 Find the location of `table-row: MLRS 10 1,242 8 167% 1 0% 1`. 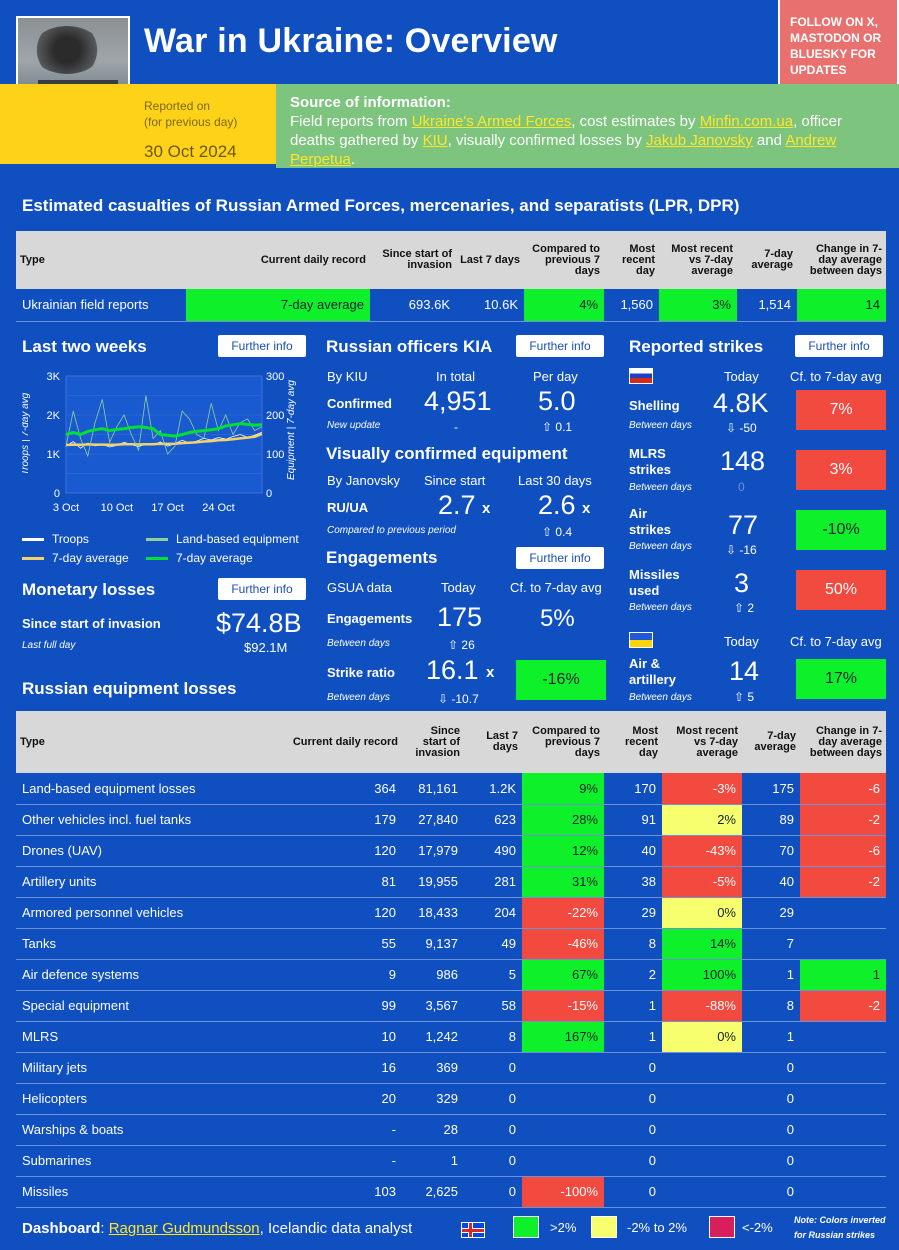

table-row: MLRS 10 1,242 8 167% 1 0% 1 is located at coordinates (451, 1037).